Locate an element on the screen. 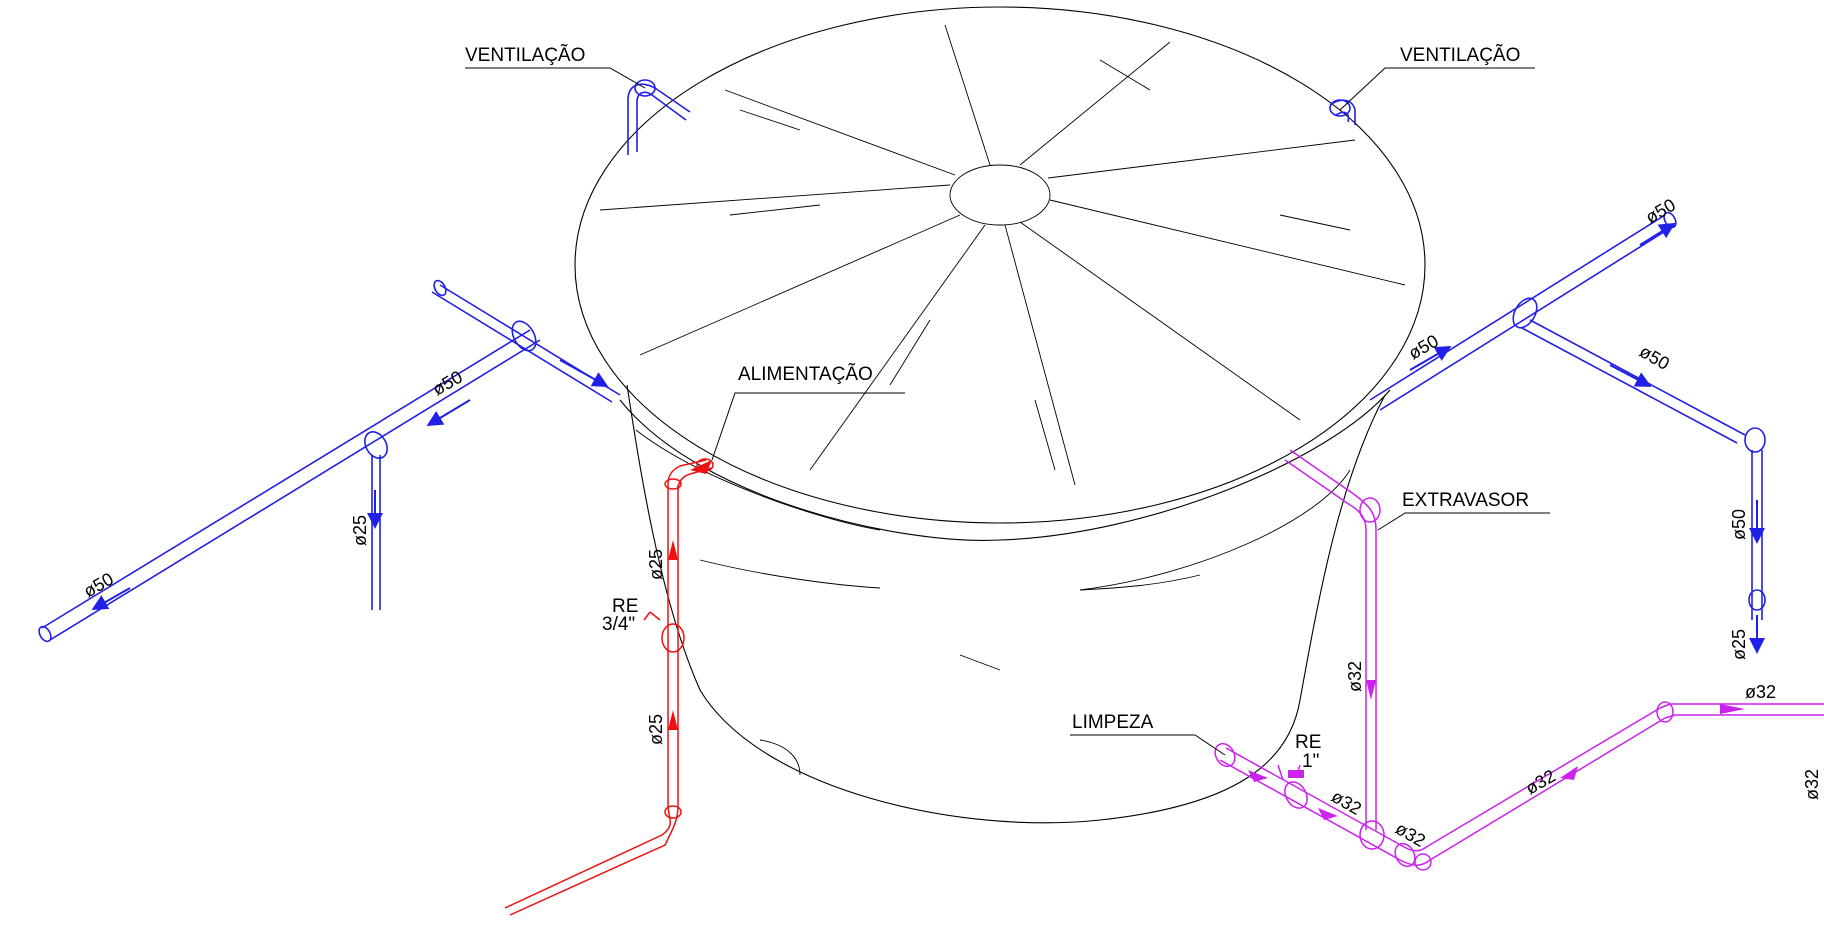 Image resolution: width=1824 pixels, height=925 pixels. overflow-cleaning-valve is located at coordinates (1296, 774).